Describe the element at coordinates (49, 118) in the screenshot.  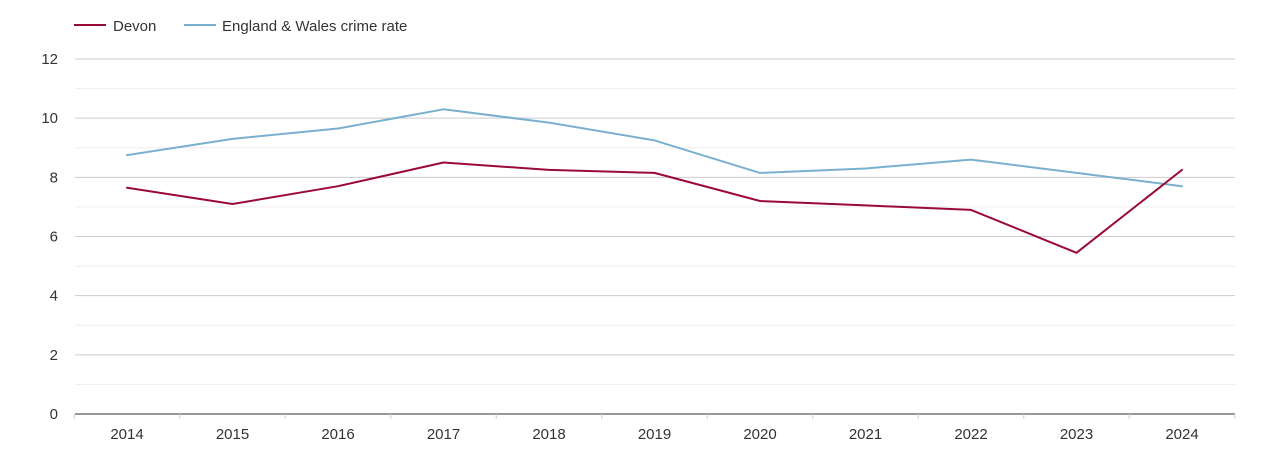
I see `y-tick-label: 10` at that location.